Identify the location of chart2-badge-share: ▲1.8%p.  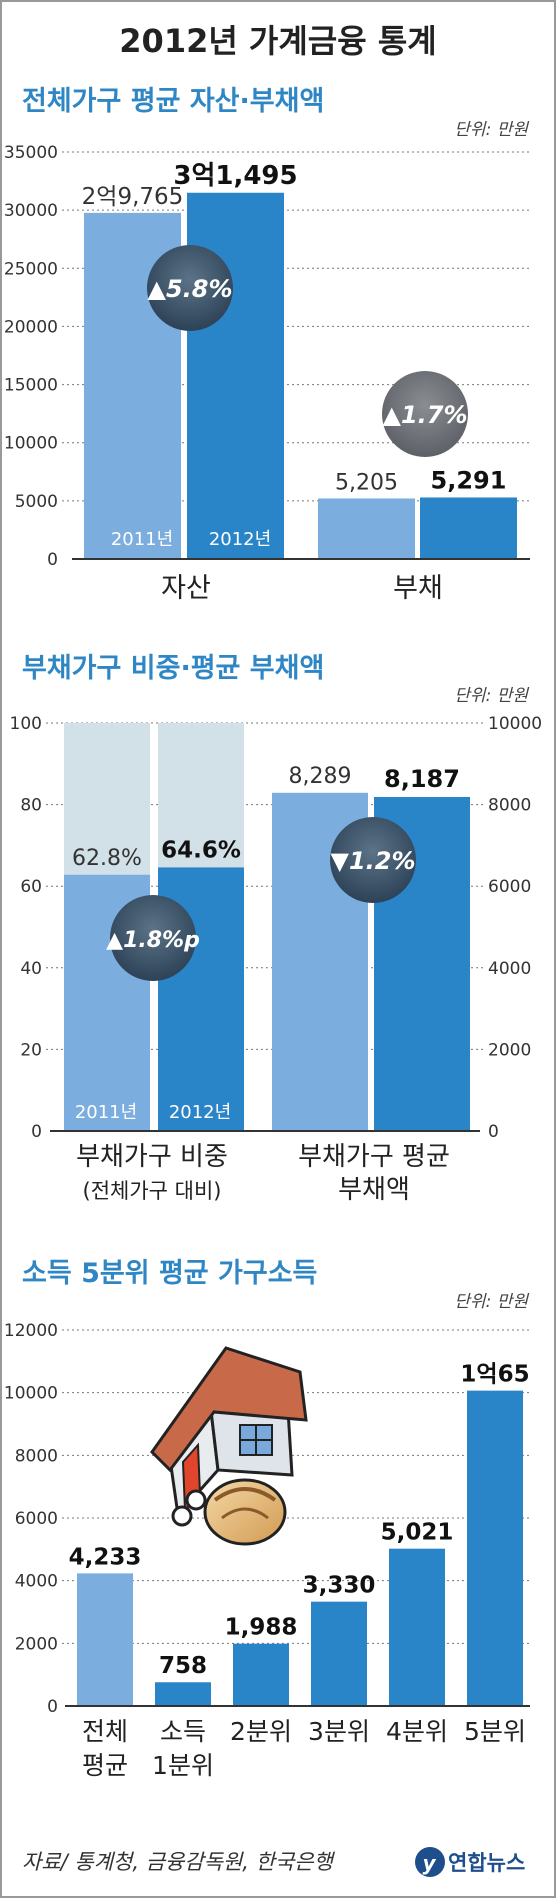
(153, 938).